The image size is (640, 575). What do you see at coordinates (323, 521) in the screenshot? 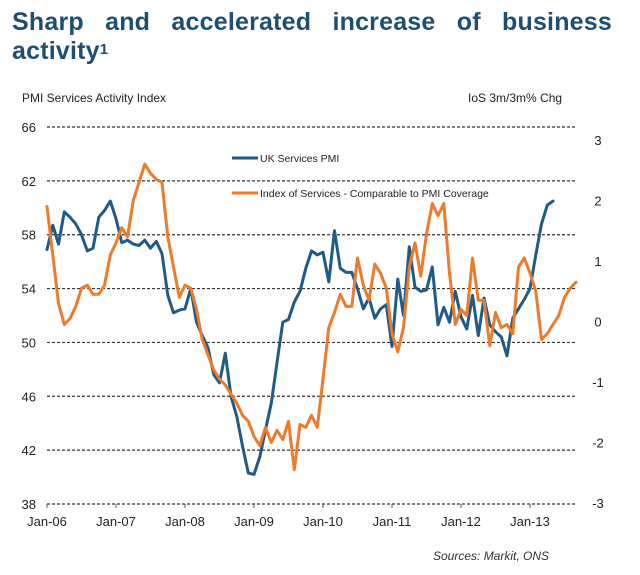
I see `x-tick-label: Jan-10` at bounding box center [323, 521].